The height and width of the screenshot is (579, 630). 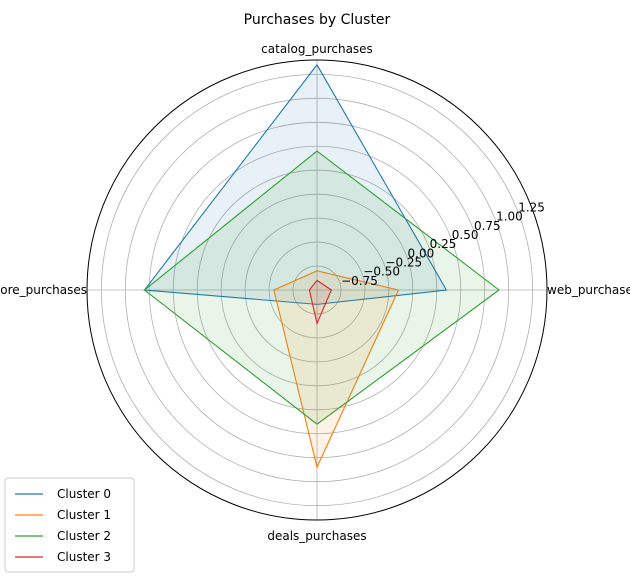 What do you see at coordinates (317, 20) in the screenshot?
I see `chart-title: Purchases by Cluster` at bounding box center [317, 20].